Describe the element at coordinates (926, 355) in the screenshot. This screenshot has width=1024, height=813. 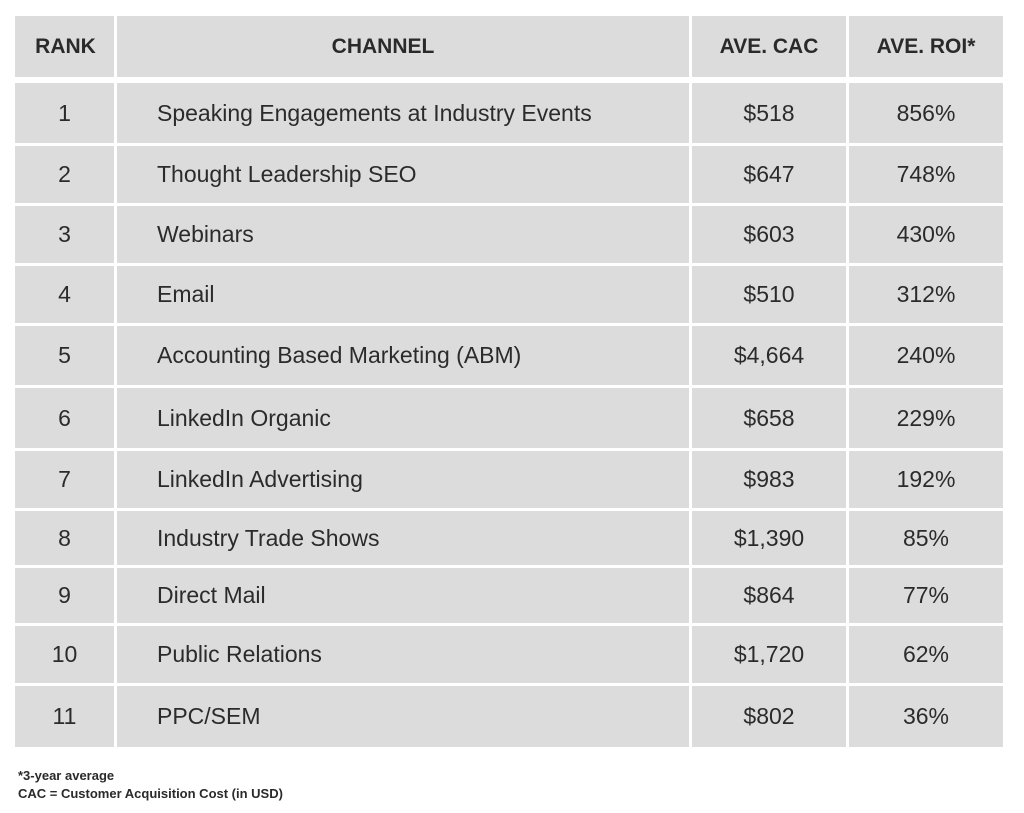
I see `roi-cell: 240%` at that location.